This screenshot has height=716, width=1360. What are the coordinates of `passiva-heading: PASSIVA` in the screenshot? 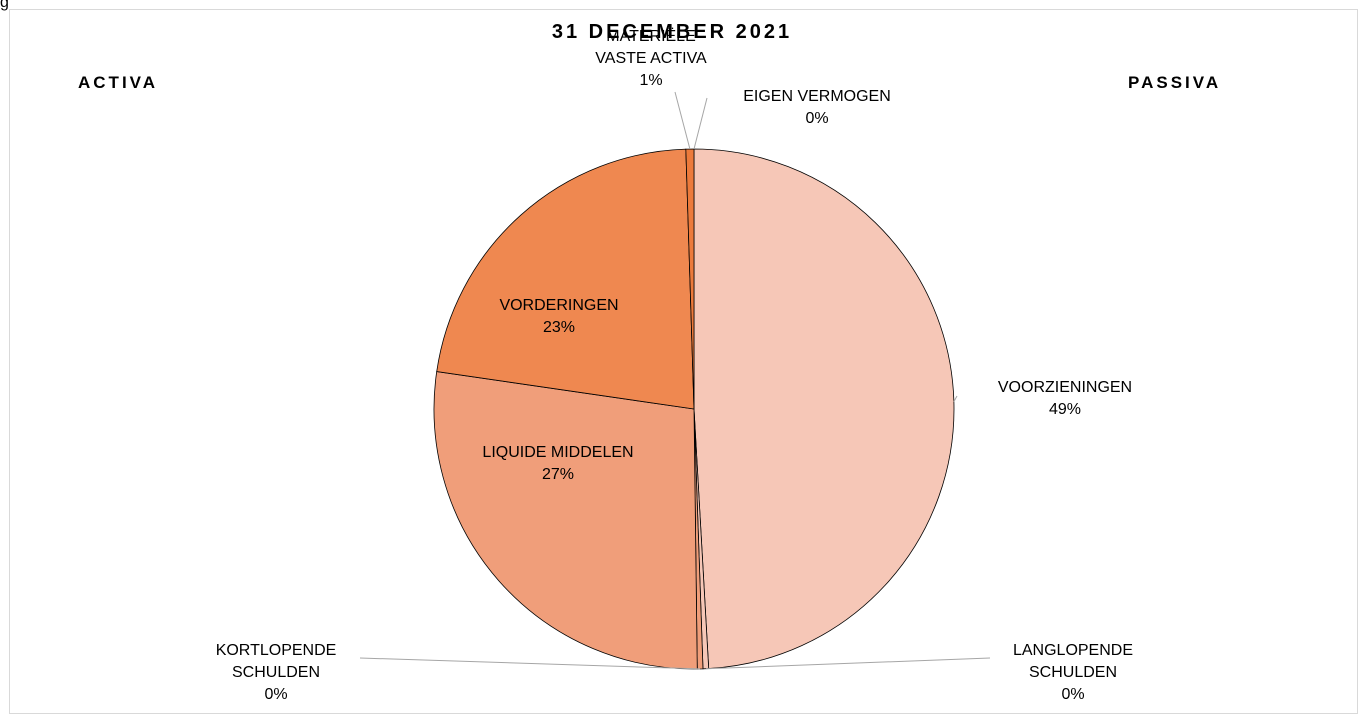 It's located at (1175, 82).